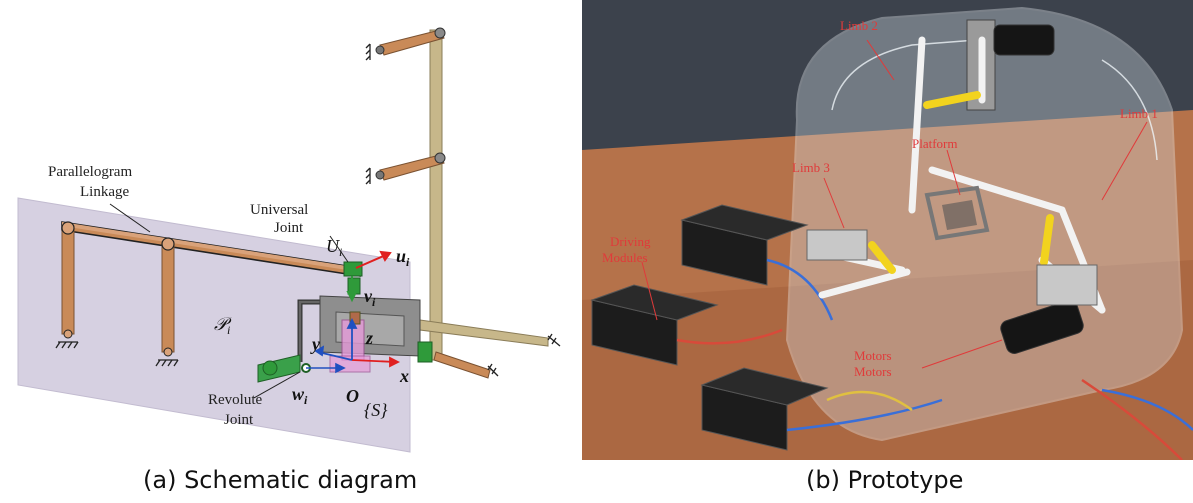 Image resolution: width=1193 pixels, height=503 pixels. Describe the element at coordinates (1067, 285) in the screenshot. I see `base-block-right` at that location.